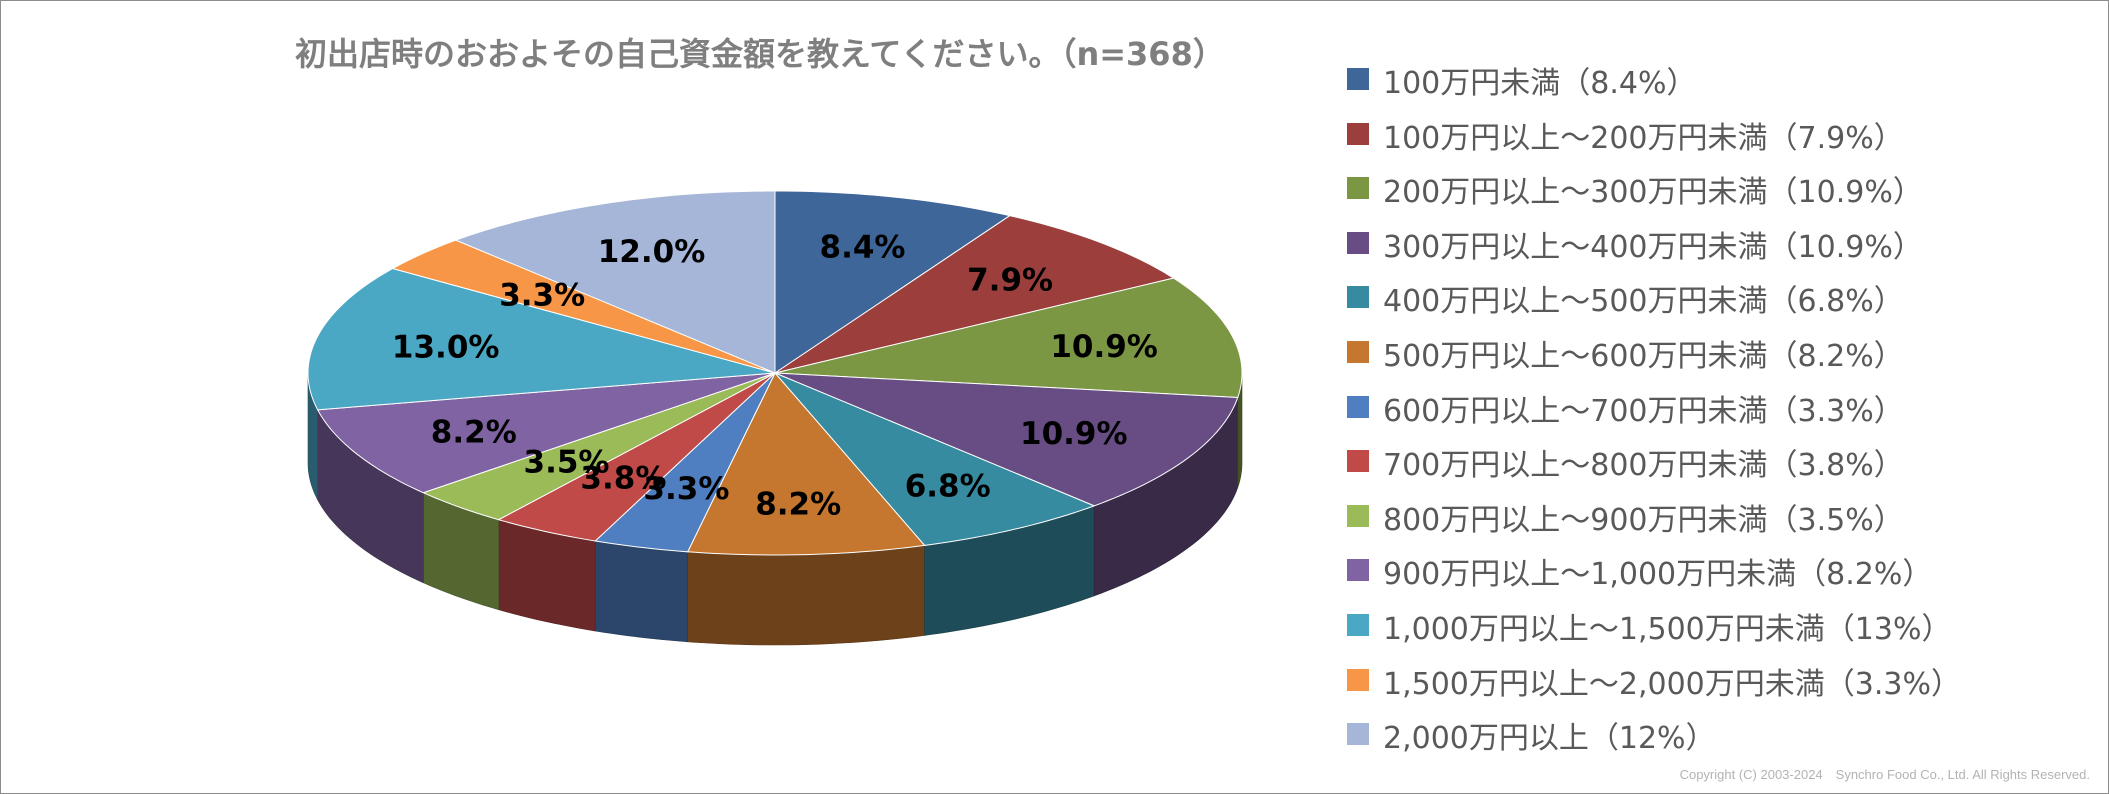 This screenshot has width=2109, height=794. What do you see at coordinates (446, 348) in the screenshot?
I see `data-label-11: 13.0%` at bounding box center [446, 348].